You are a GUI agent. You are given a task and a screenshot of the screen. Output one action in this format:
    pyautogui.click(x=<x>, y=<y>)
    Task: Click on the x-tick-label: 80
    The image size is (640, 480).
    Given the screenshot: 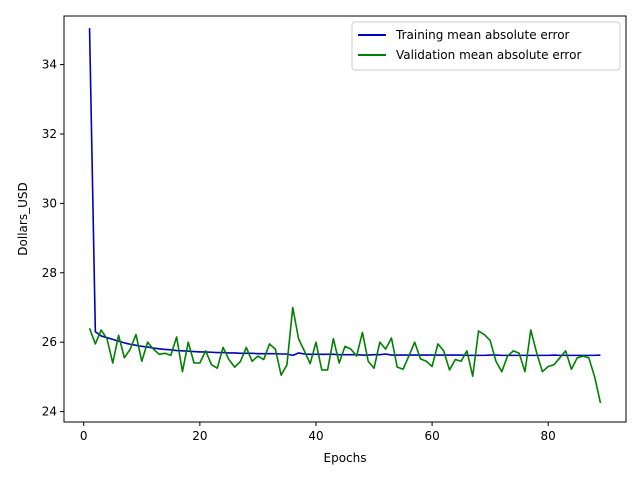 What is the action you would take?
    pyautogui.click(x=548, y=436)
    